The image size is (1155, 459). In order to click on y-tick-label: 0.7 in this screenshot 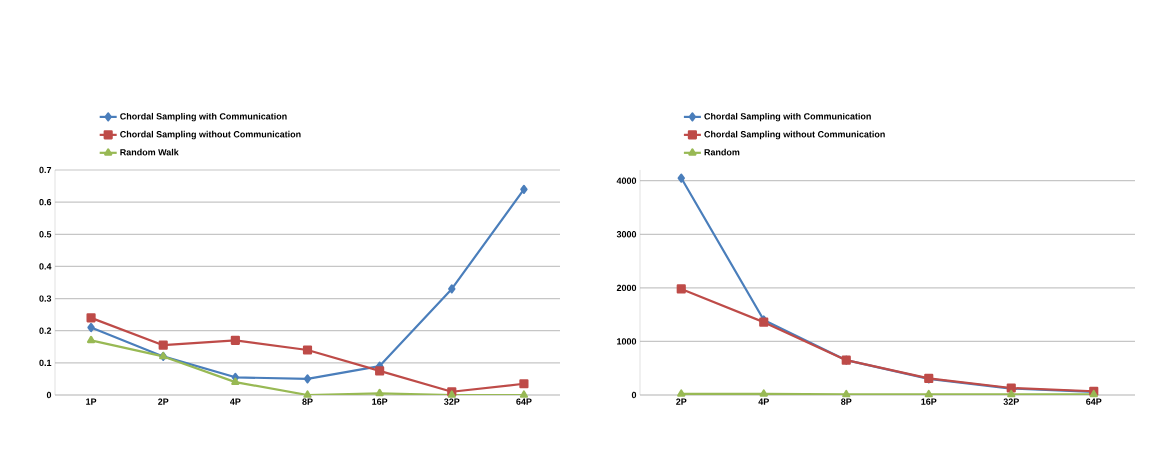, I will do `click(45, 170)`.